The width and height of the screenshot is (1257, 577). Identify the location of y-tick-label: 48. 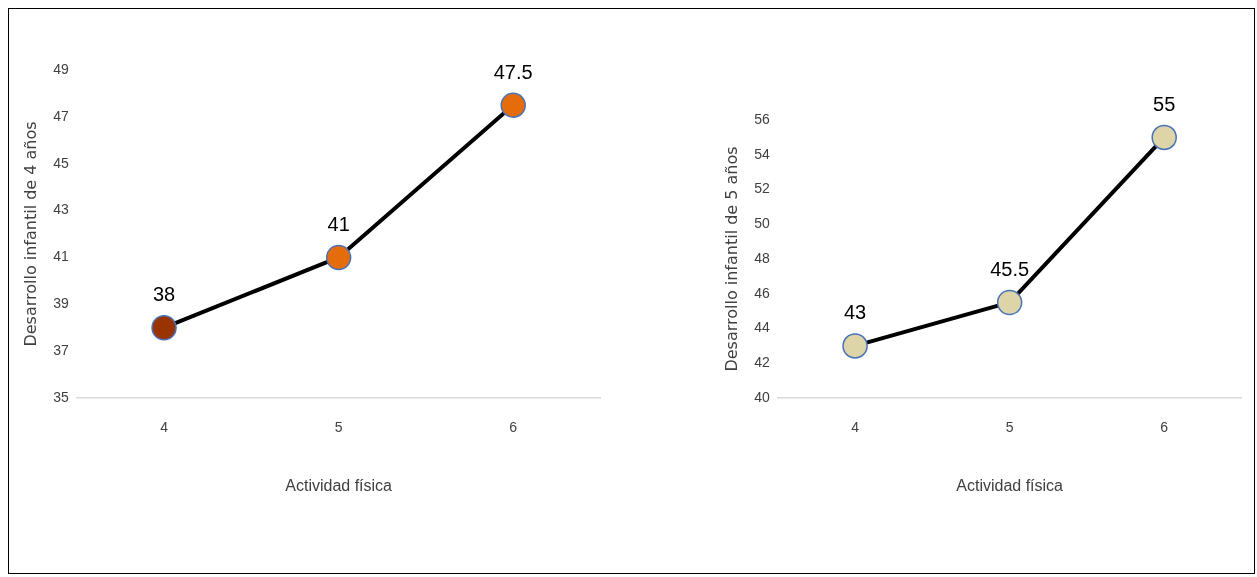
(762, 257).